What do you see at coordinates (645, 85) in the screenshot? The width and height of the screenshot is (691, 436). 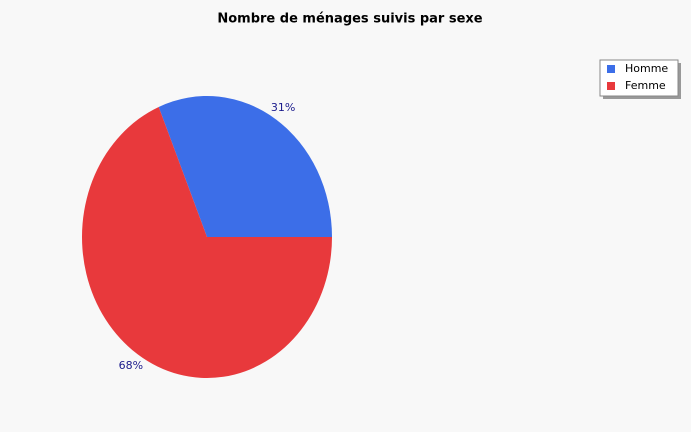 I see `legend-label: Femme` at bounding box center [645, 85].